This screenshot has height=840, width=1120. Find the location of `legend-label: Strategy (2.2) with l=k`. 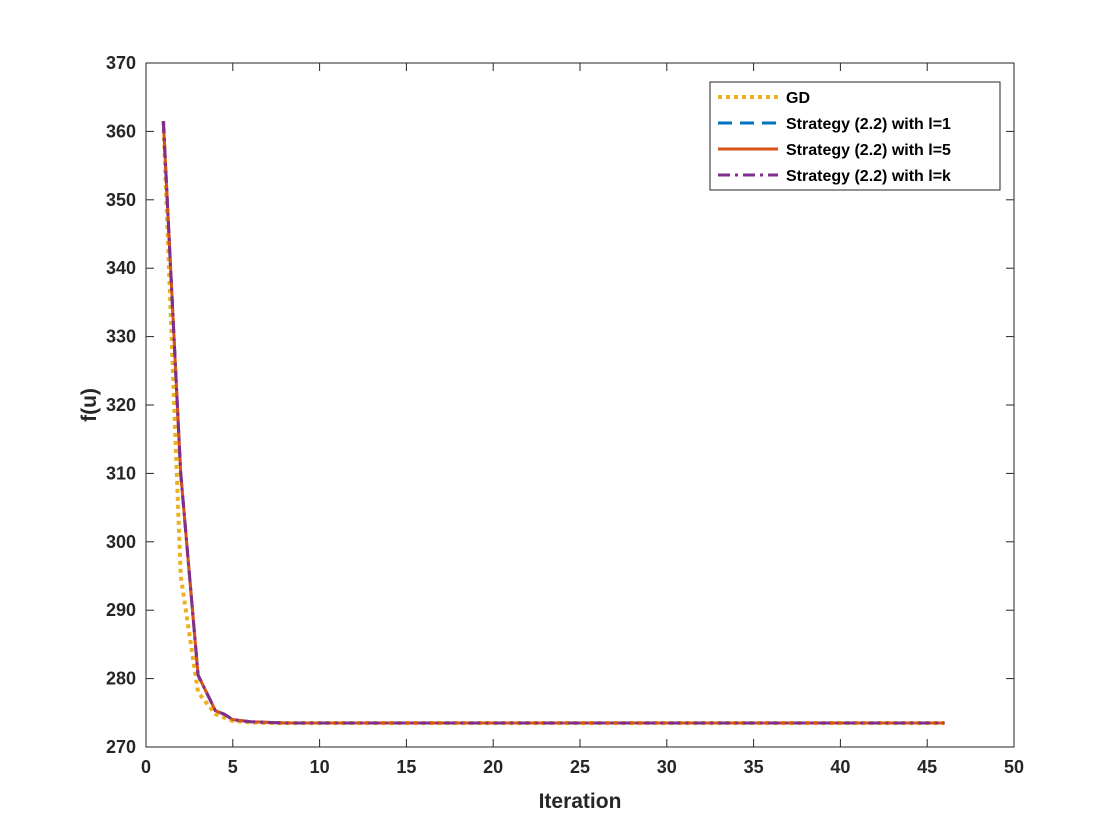

legend-label: Strategy (2.2) with l=k is located at coordinates (868, 176).